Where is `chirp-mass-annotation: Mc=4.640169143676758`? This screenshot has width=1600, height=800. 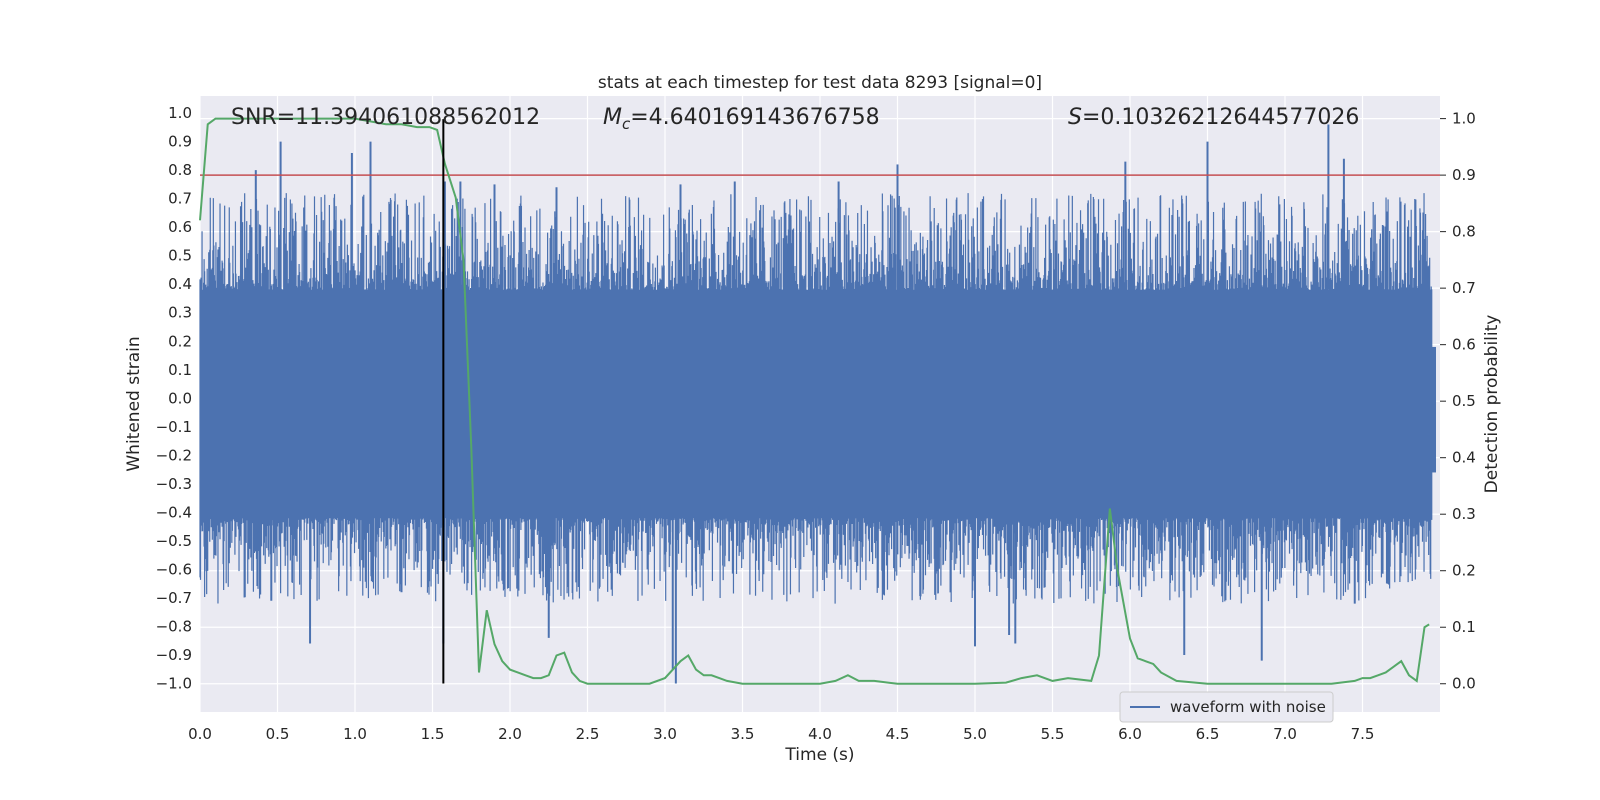 chirp-mass-annotation: Mc=4.640169143676758 is located at coordinates (741, 119).